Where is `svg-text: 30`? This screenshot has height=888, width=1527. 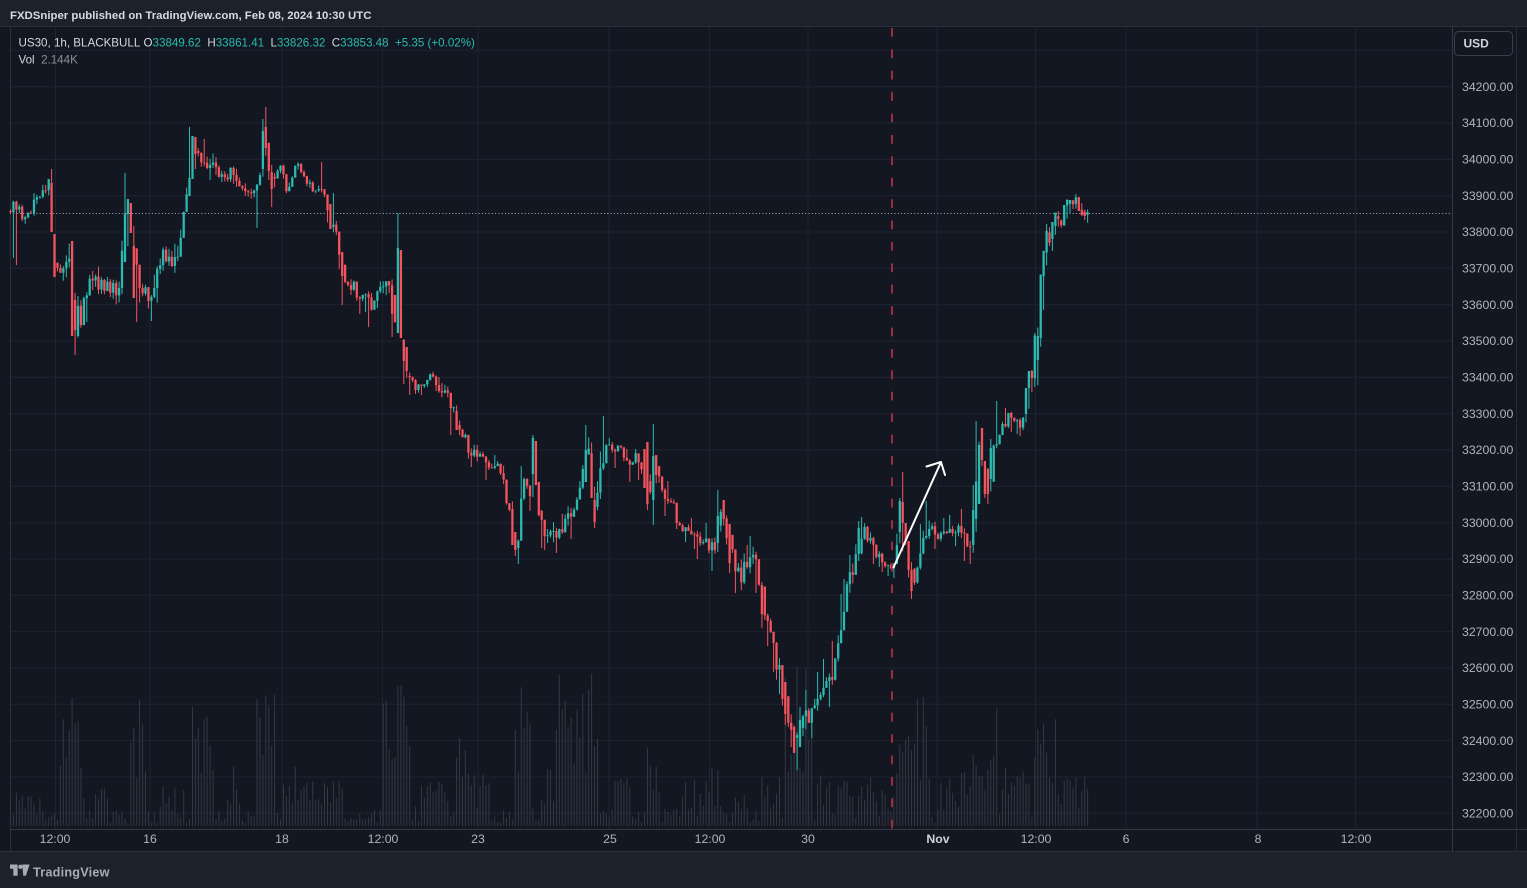
svg-text: 30 is located at coordinates (808, 839).